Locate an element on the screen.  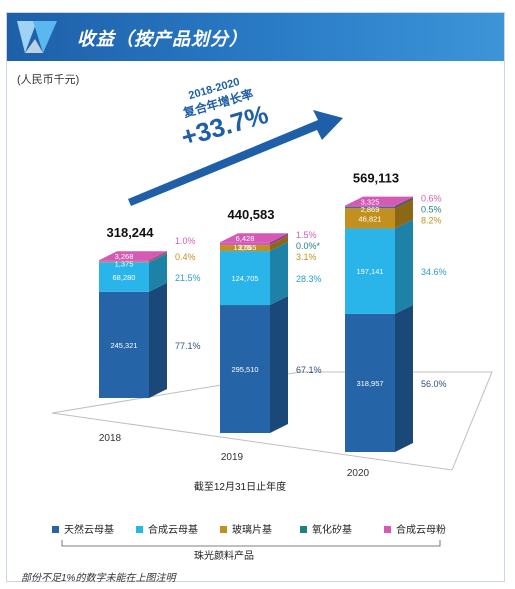
logo-icon is located at coordinates (37, 37).